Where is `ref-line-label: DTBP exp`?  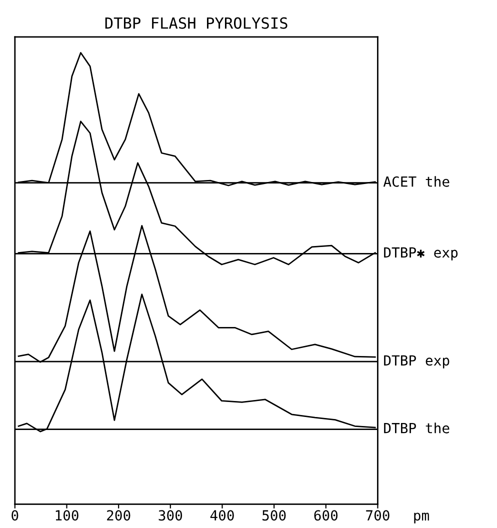 ref-line-label: DTBP exp is located at coordinates (417, 361).